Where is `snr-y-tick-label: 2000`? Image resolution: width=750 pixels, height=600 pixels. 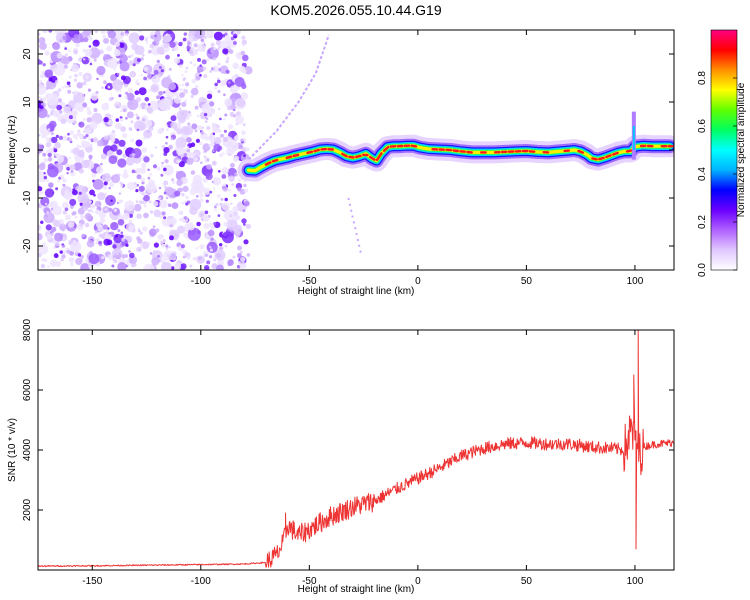 snr-y-tick-label: 2000 is located at coordinates (27, 509).